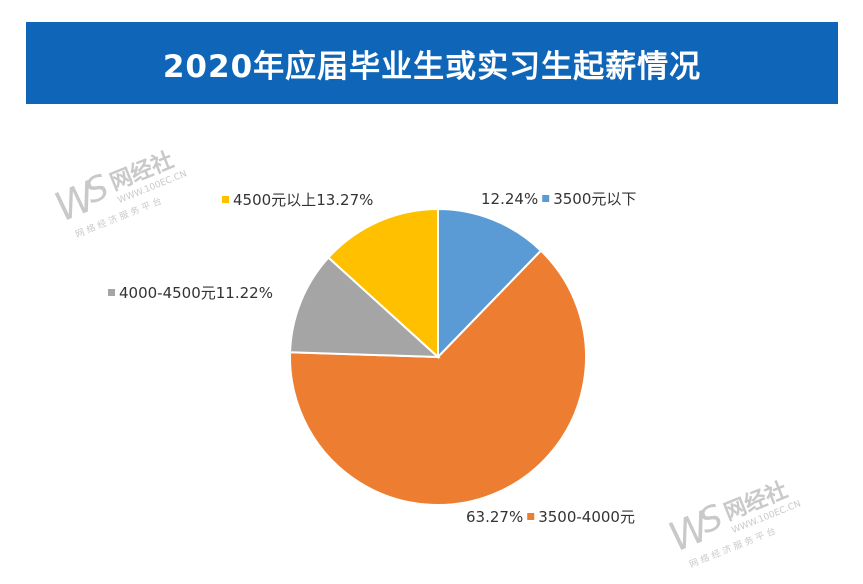  I want to click on slice-label-2: 63.27% 3500-4000元, so click(550, 517).